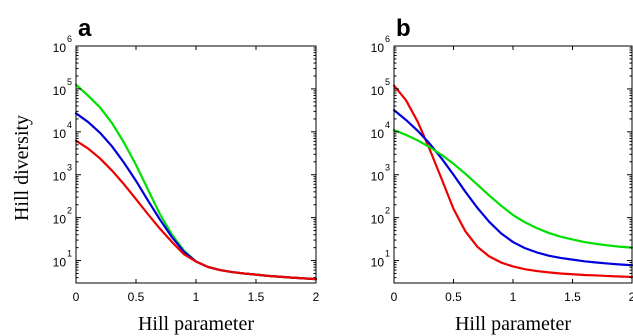  I want to click on panel-letter: b, so click(403, 28).